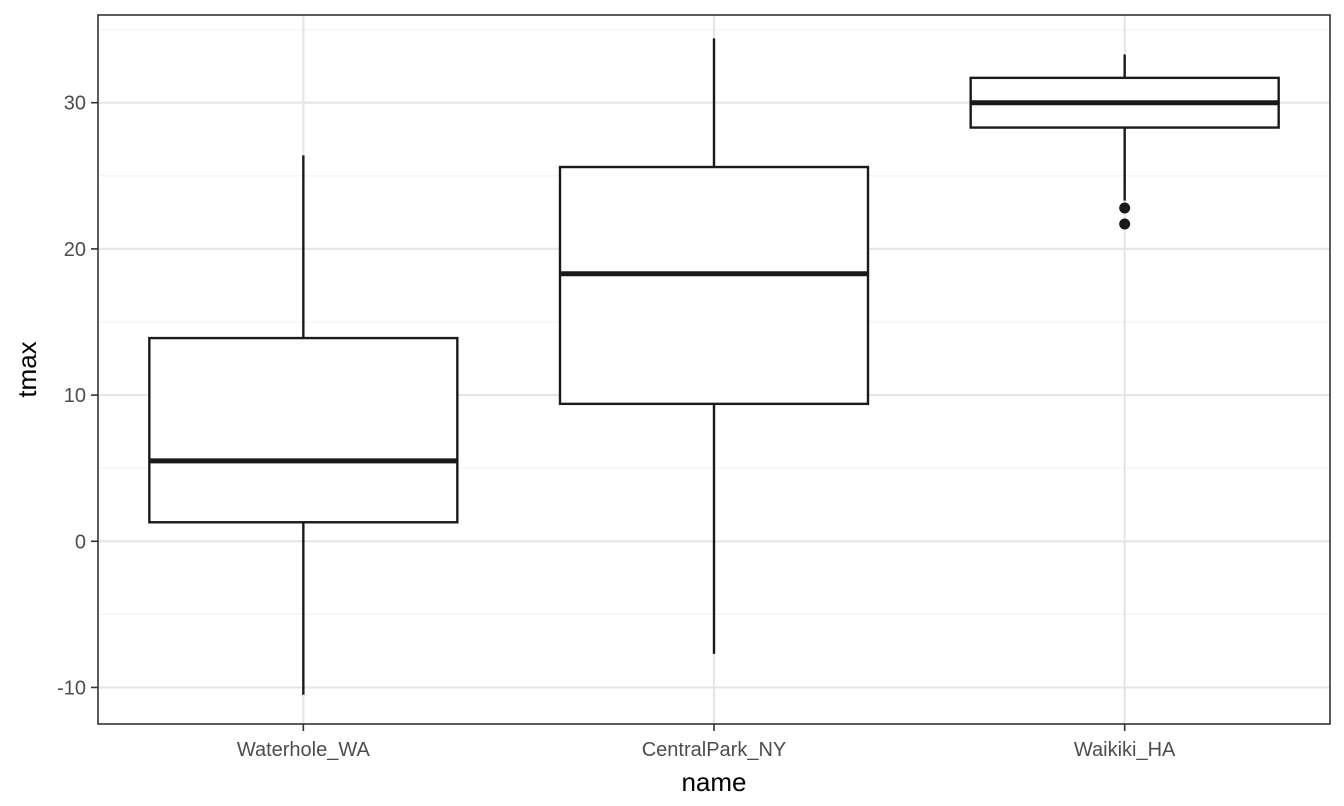 This screenshot has width=1344, height=806. I want to click on y-tick-label: 0, so click(80, 542).